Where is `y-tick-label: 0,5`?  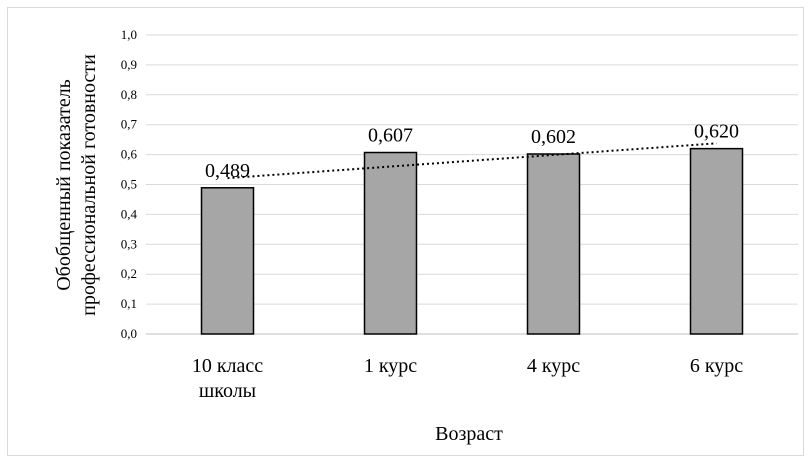
y-tick-label: 0,5 is located at coordinates (129, 184).